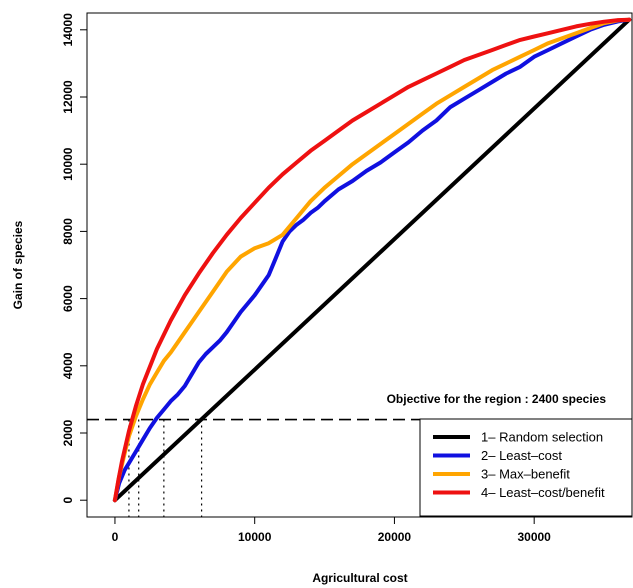  I want to click on y-tick-label: 0, so click(68, 500).